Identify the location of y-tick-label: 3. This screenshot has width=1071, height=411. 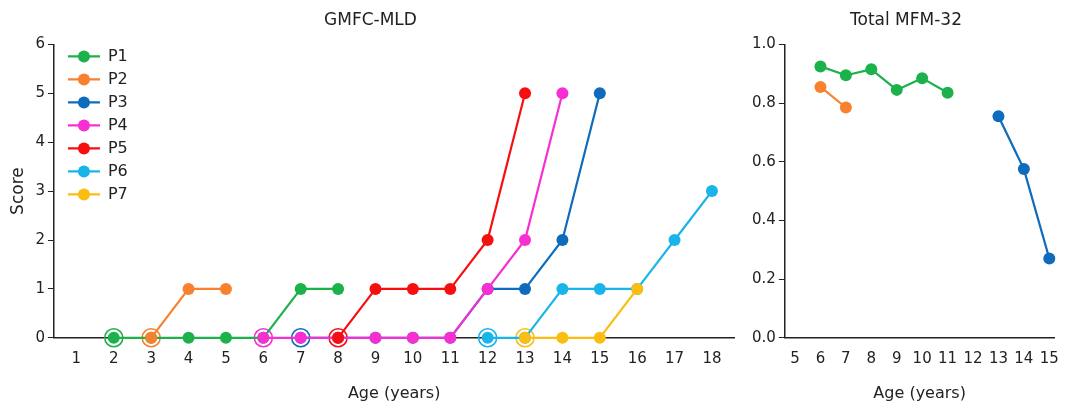
(40, 189).